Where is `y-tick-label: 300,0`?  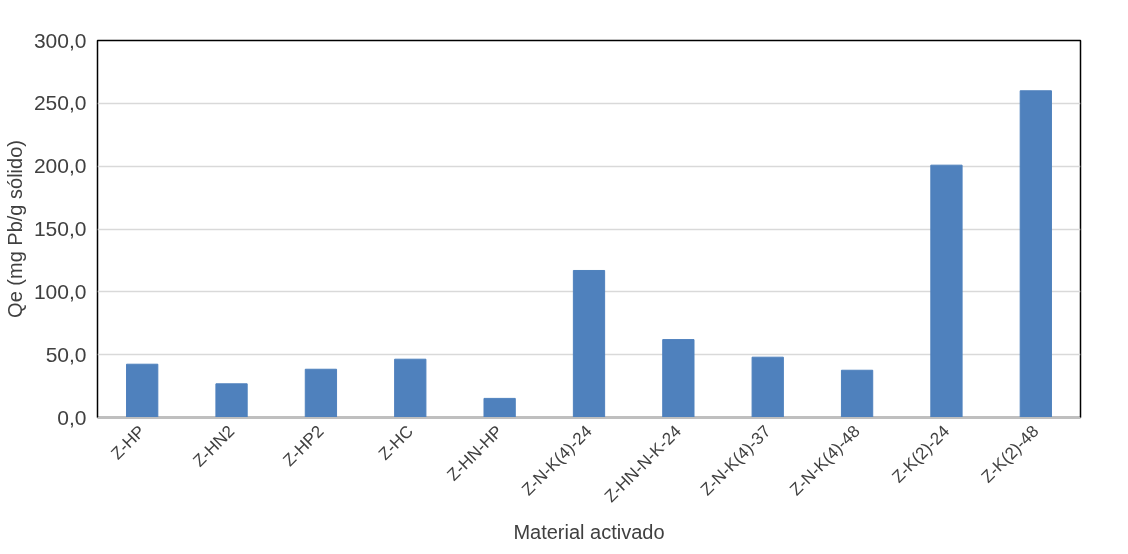 y-tick-label: 300,0 is located at coordinates (60, 40).